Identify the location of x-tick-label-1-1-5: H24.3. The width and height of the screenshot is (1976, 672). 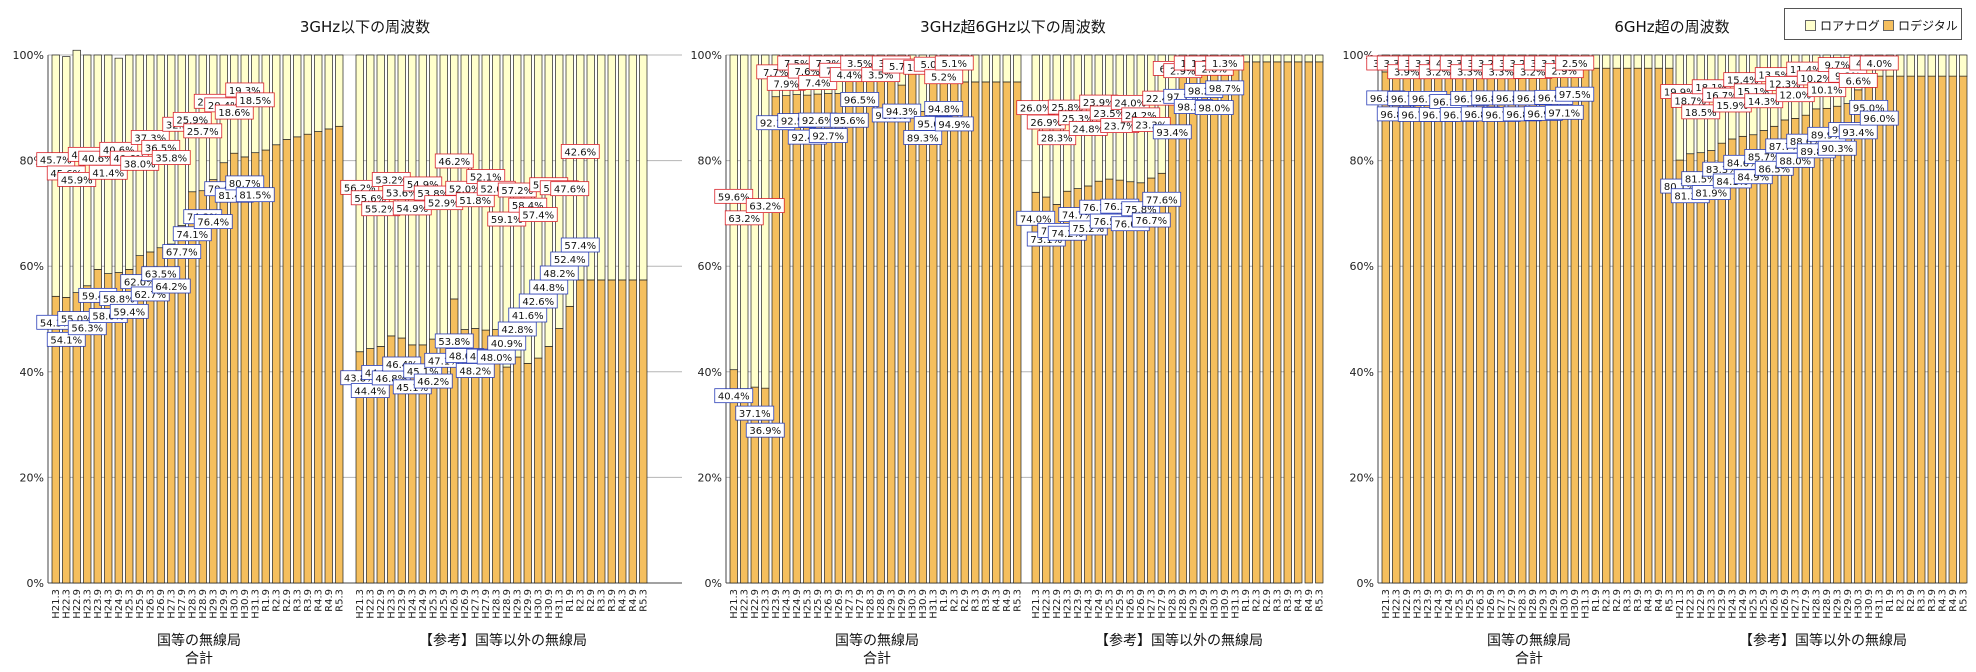
(1088, 604).